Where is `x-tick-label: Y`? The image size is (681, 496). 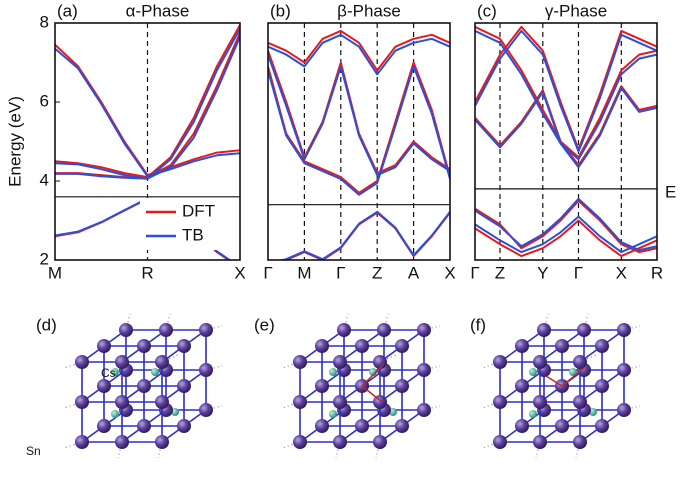 x-tick-label: Y is located at coordinates (542, 272).